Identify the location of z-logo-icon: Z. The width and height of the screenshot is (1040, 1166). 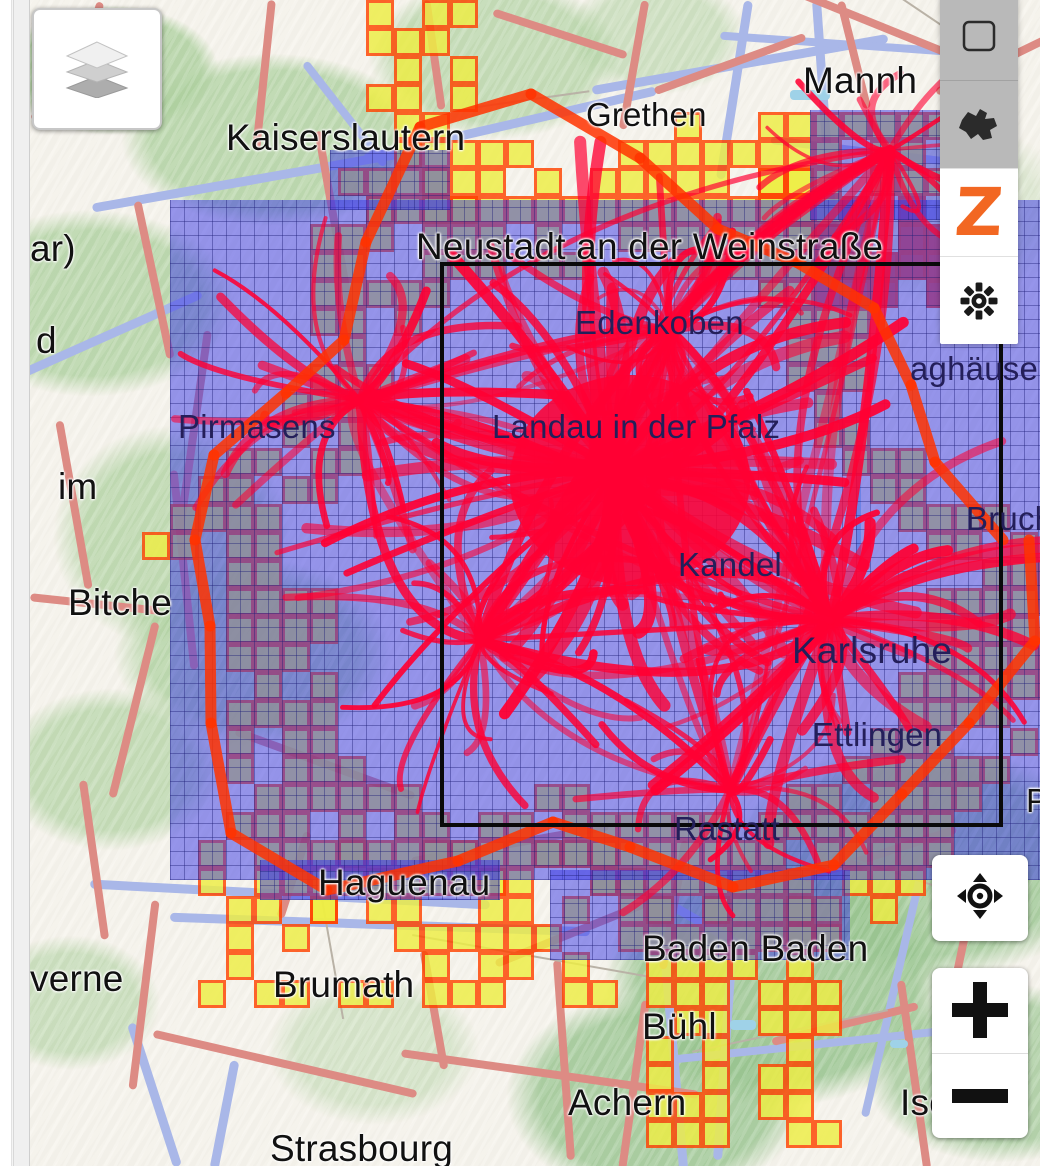
(979, 212).